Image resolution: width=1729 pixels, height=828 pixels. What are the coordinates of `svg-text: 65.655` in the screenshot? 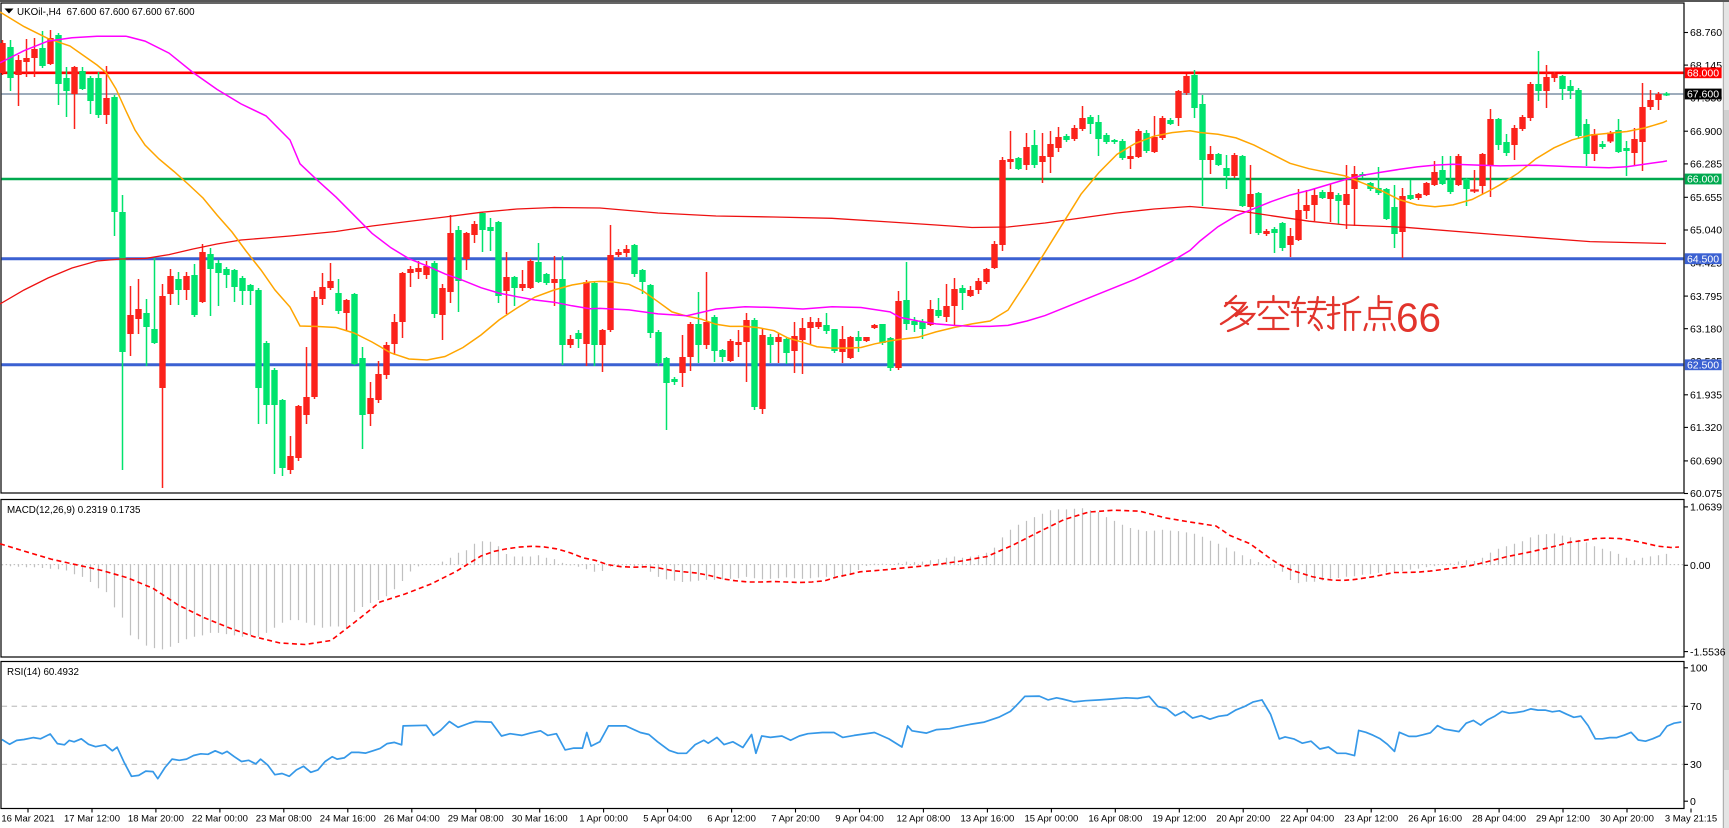 It's located at (1706, 198).